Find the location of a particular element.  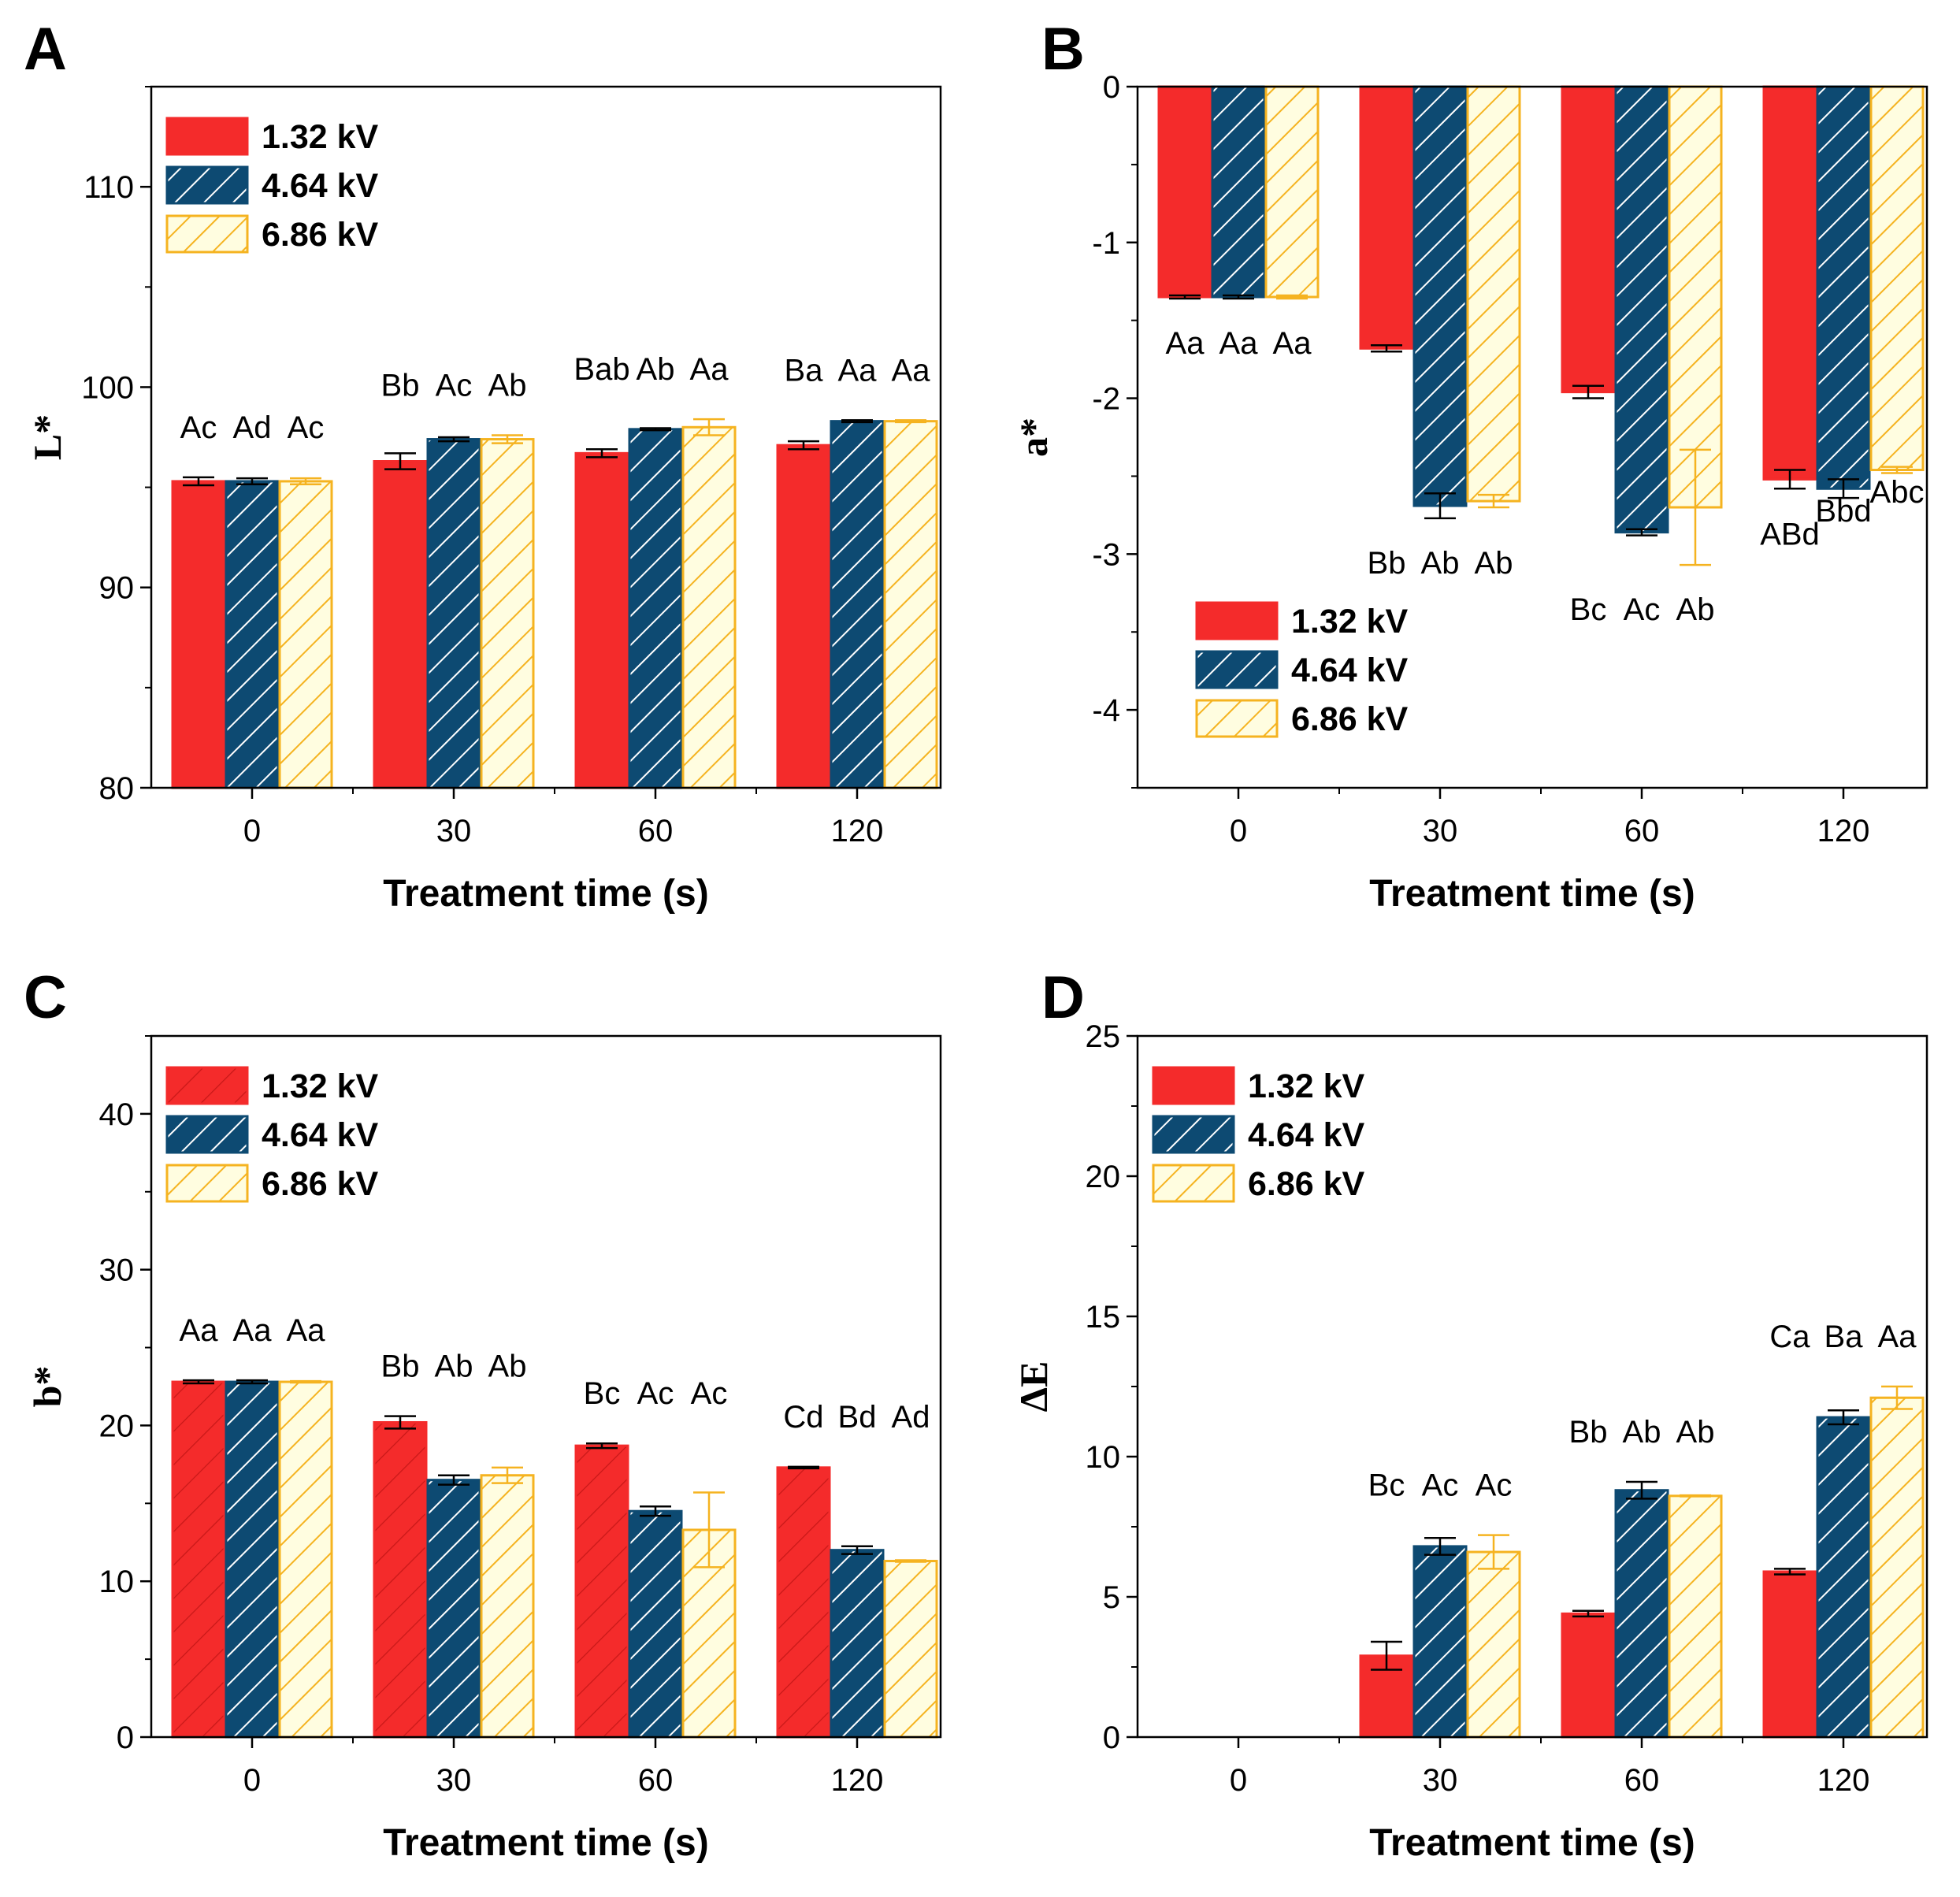

y-tick-label: 30 is located at coordinates (117, 1270).